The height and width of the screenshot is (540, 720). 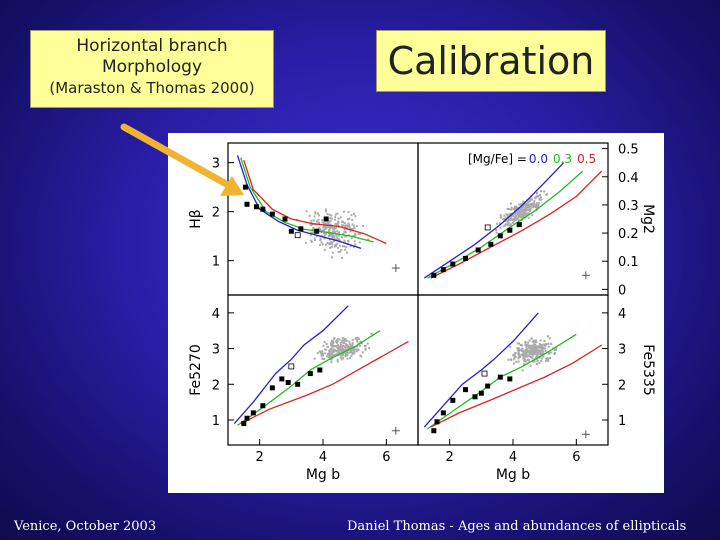 What do you see at coordinates (152, 67) in the screenshot?
I see `hb-title-line2: Morphology` at bounding box center [152, 67].